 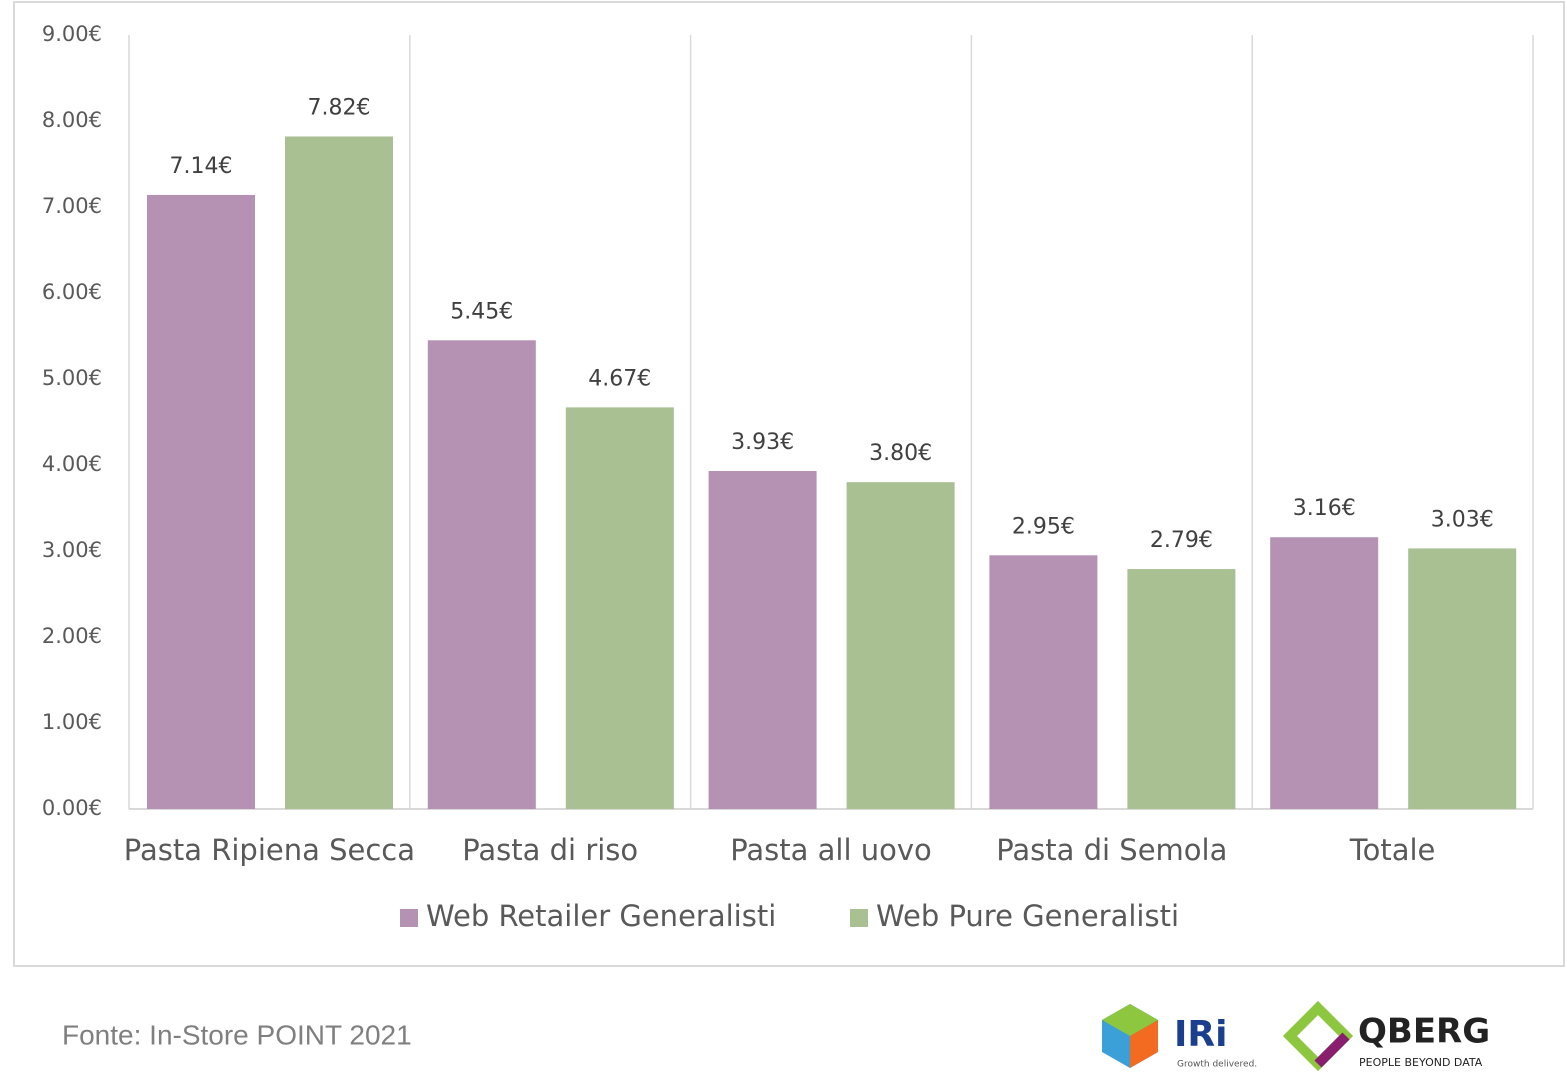 What do you see at coordinates (550, 850) in the screenshot?
I see `x-tick-label: Pasta di riso` at bounding box center [550, 850].